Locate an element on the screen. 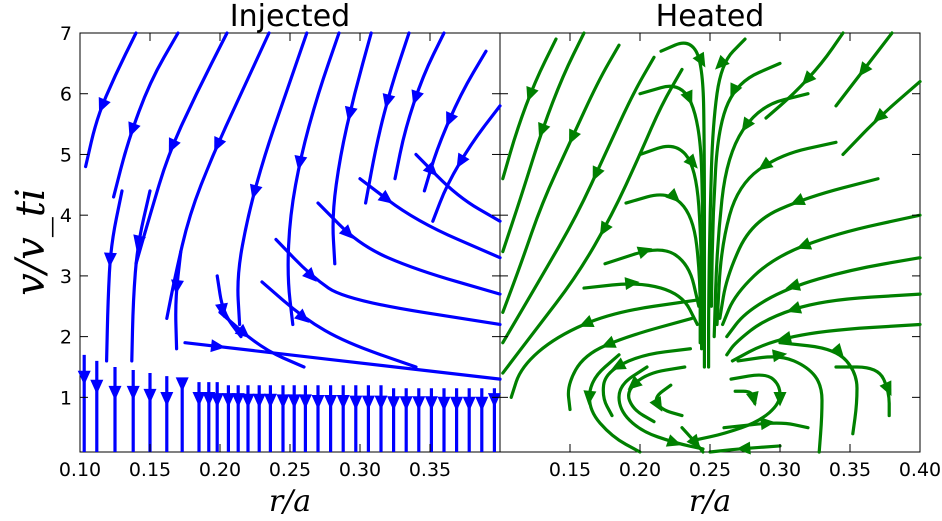 This screenshot has width=942, height=521. injected-arrow-v25 is located at coordinates (406, 403).